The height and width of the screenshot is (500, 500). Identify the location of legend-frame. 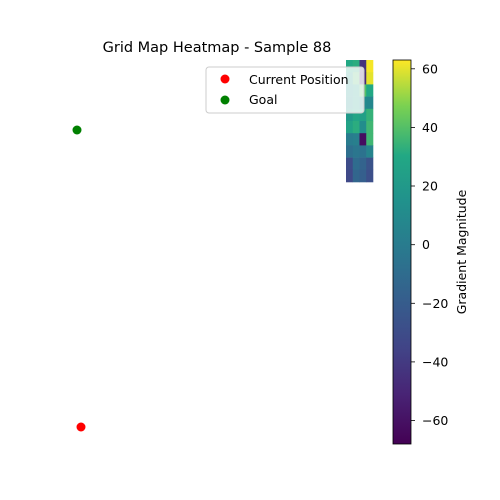
(285, 90).